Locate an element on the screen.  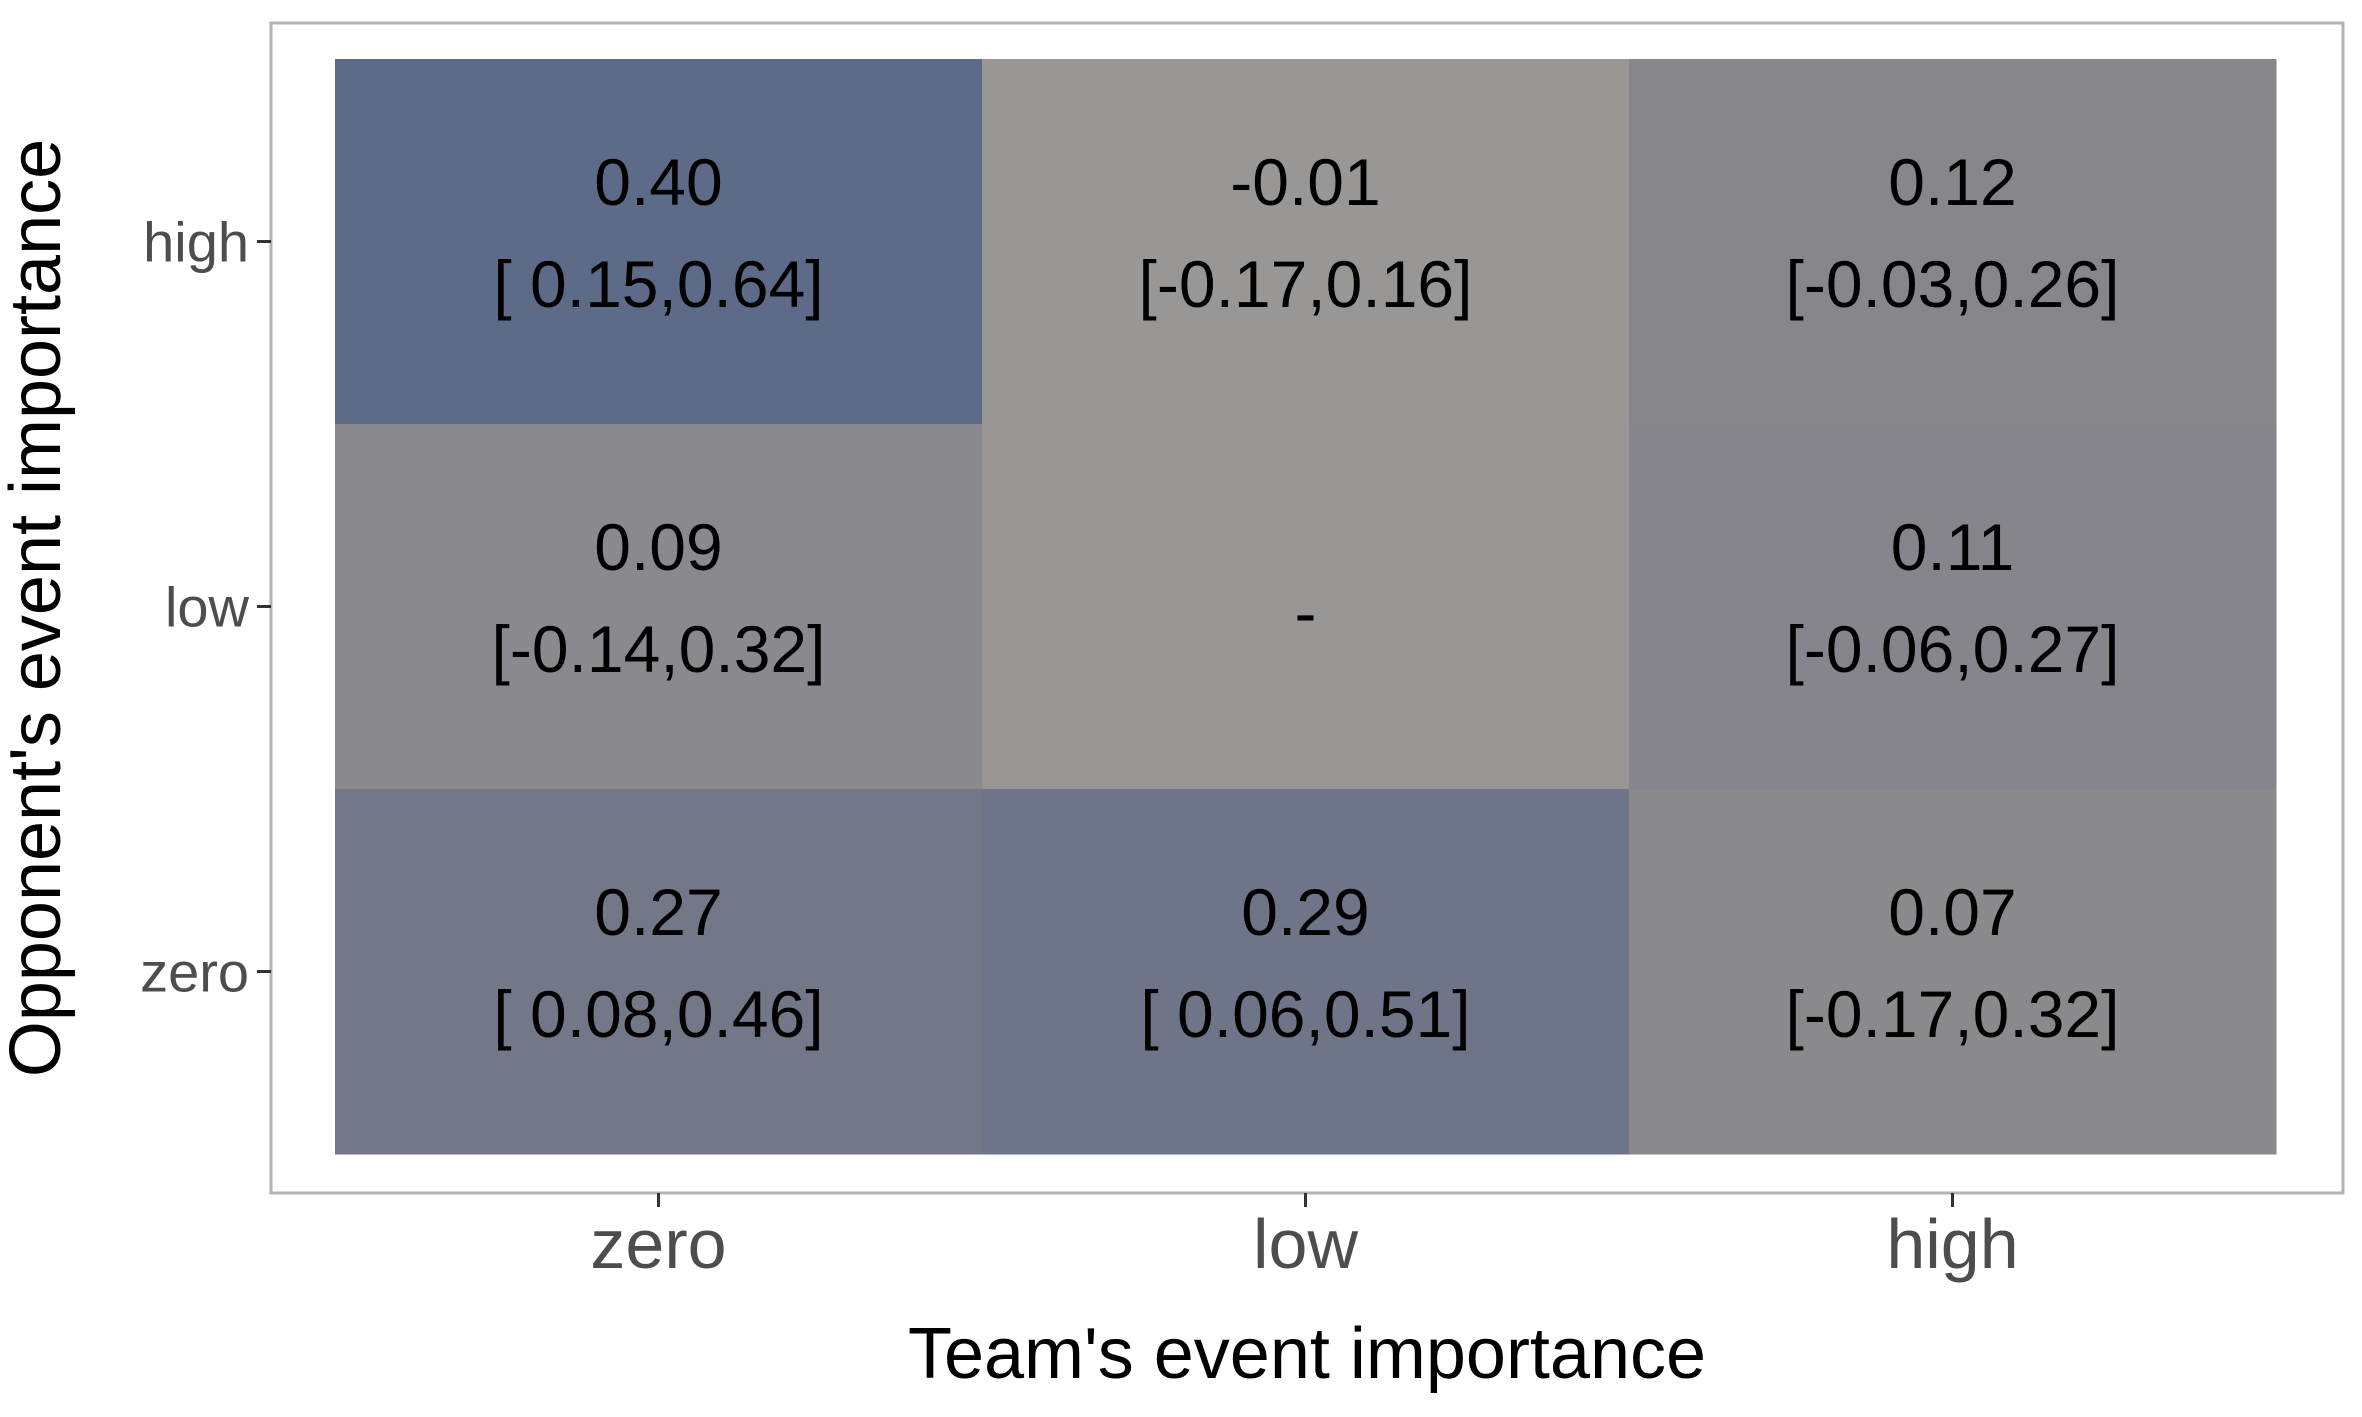
x-tick-label: high is located at coordinates (1952, 1244).